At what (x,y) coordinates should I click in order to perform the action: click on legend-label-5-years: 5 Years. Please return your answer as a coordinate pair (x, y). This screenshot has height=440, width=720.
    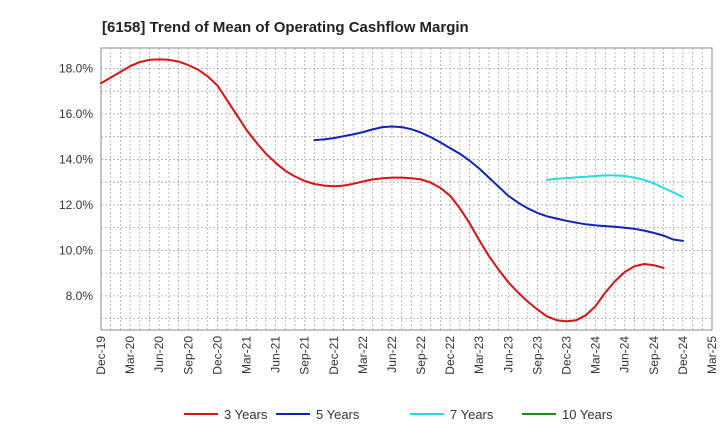
    Looking at the image, I should click on (338, 414).